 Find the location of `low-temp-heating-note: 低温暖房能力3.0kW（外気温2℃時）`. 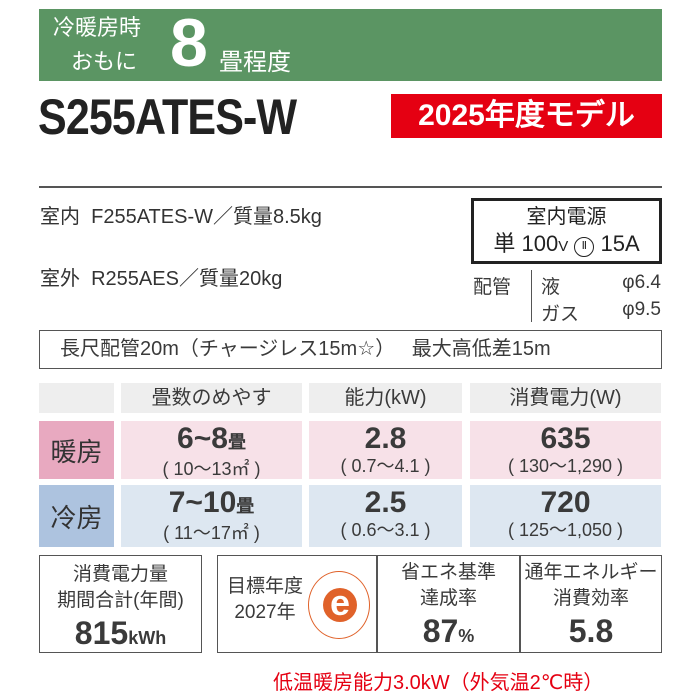

low-temp-heating-note: 低温暖房能力3.0kW（外気温2℃時） is located at coordinates (438, 683).